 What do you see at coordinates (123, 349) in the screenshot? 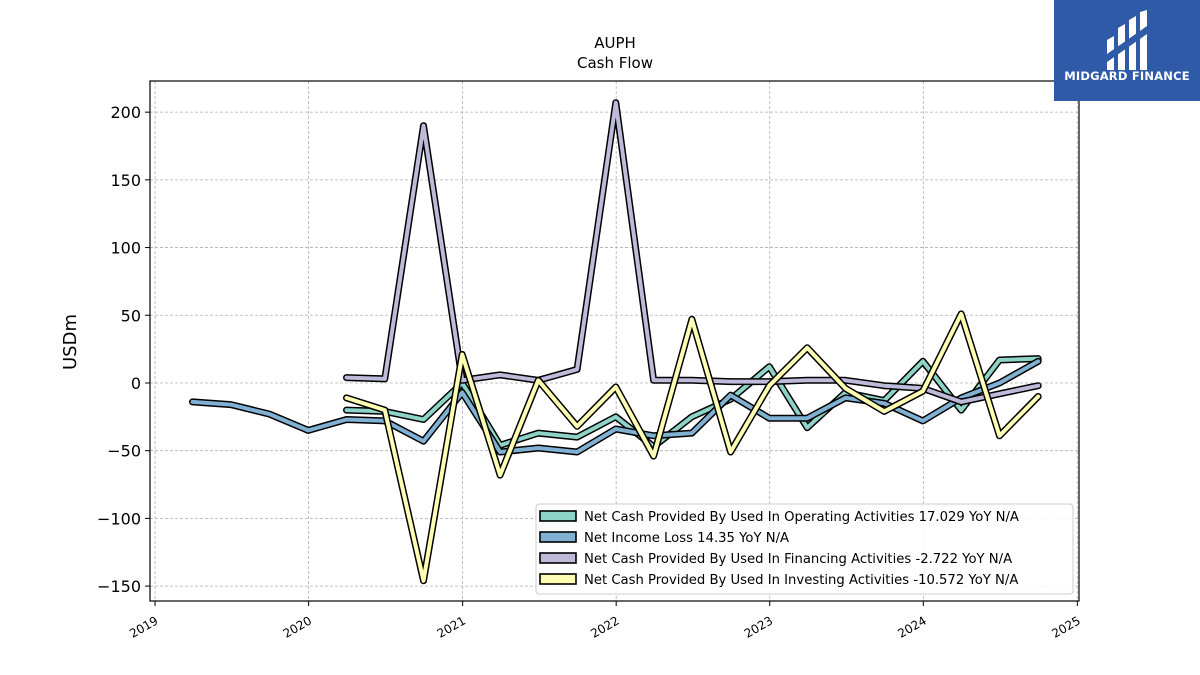
I see `y-axis: −150 −100 −50 0 50 100 150 200` at bounding box center [123, 349].